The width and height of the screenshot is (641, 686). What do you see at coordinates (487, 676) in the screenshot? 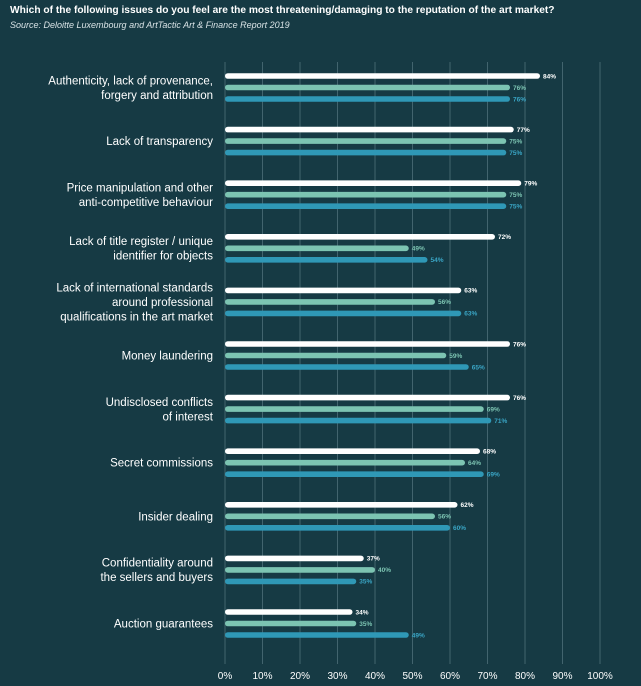
I see `x-tick-label: 70%` at bounding box center [487, 676].